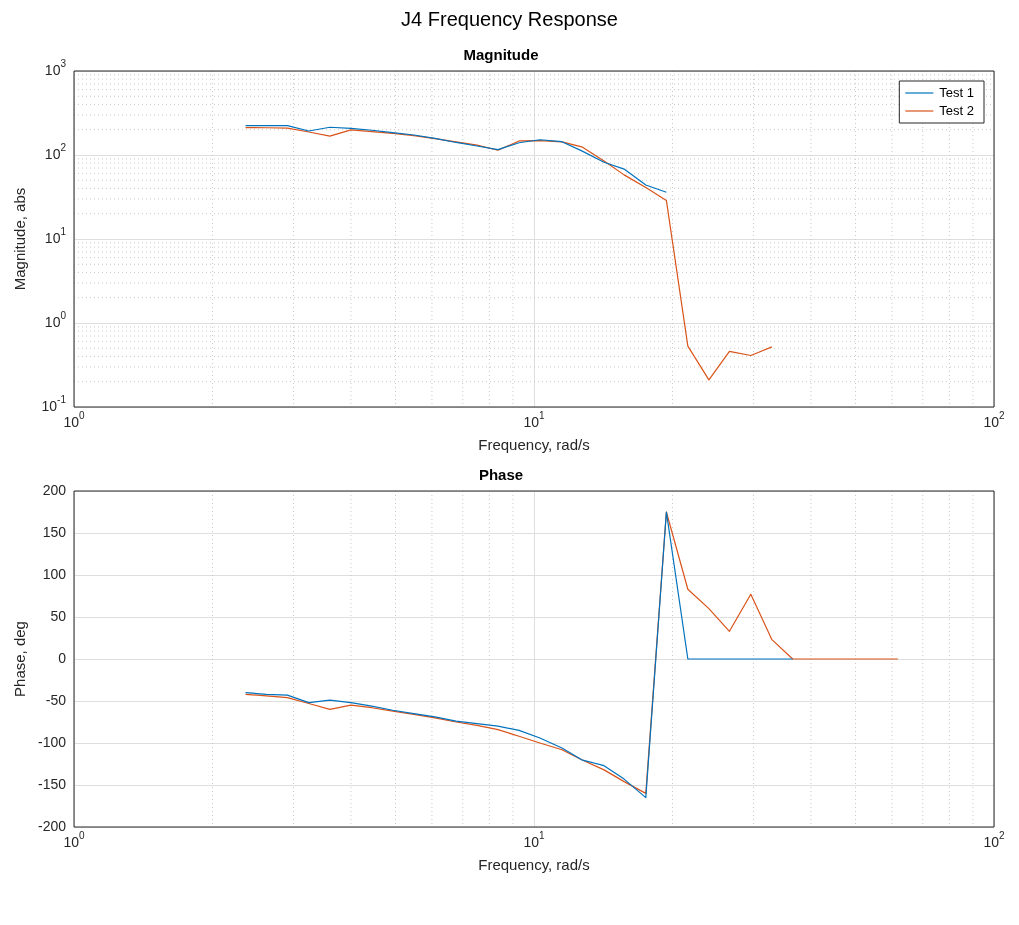  What do you see at coordinates (54, 573) in the screenshot?
I see `y-tick-label: 100` at bounding box center [54, 573].